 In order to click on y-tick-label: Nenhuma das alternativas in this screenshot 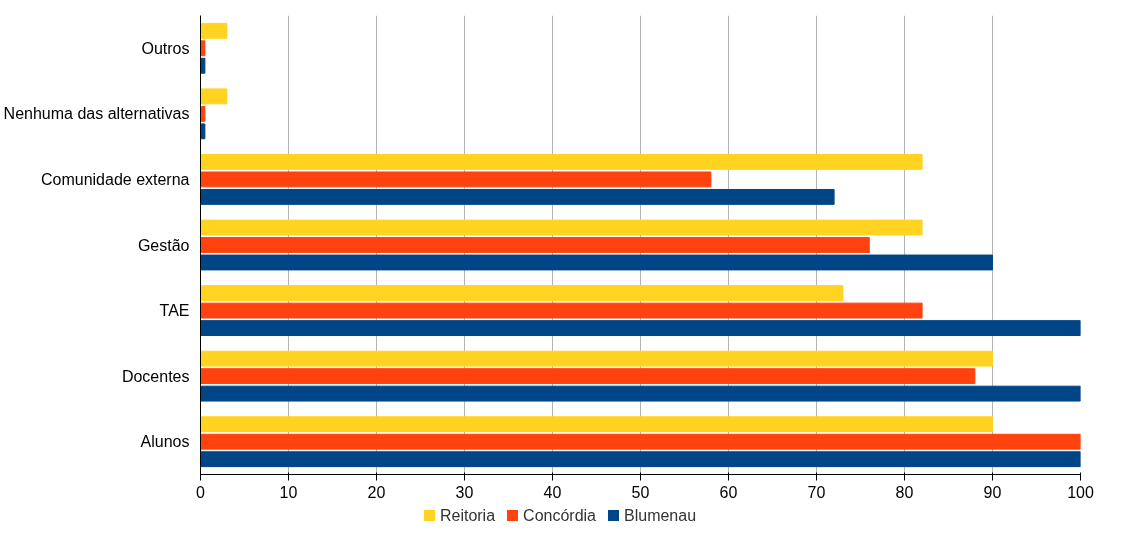, I will do `click(96, 114)`.